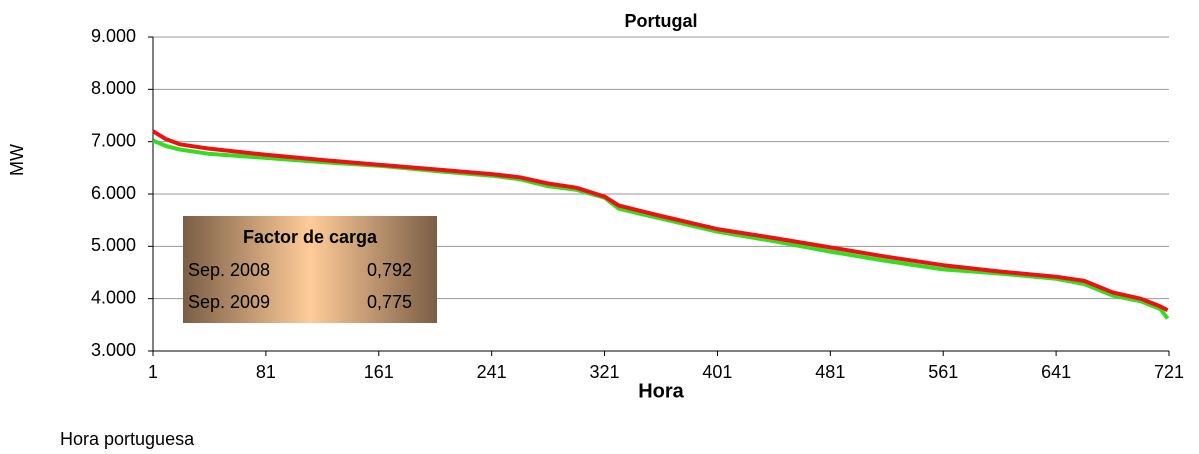 Image resolution: width=1199 pixels, height=454 pixels. I want to click on y-tick-label: 9.000, so click(113, 36).